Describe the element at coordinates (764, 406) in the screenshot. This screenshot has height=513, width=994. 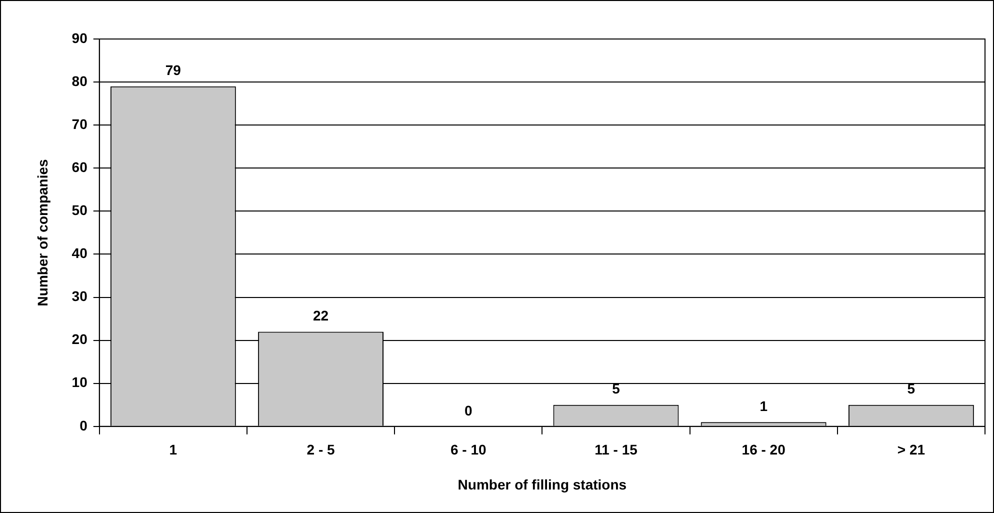
I see `data-label: 1` at that location.